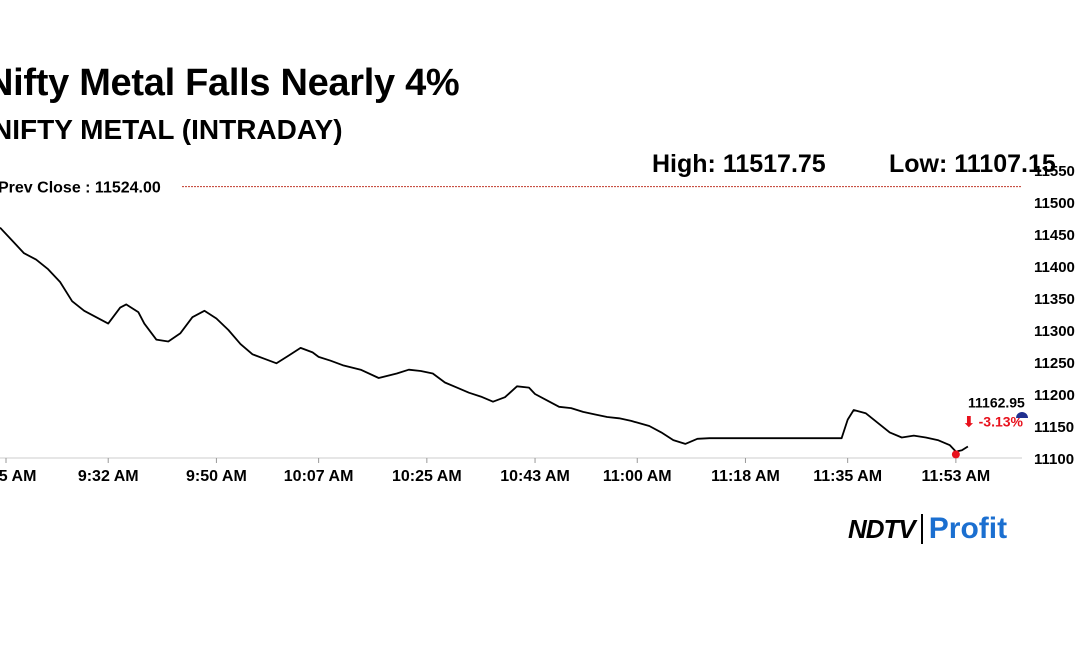 Image resolution: width=1080 pixels, height=648 pixels. I want to click on x-tick-label: 11:18 AM, so click(745, 476).